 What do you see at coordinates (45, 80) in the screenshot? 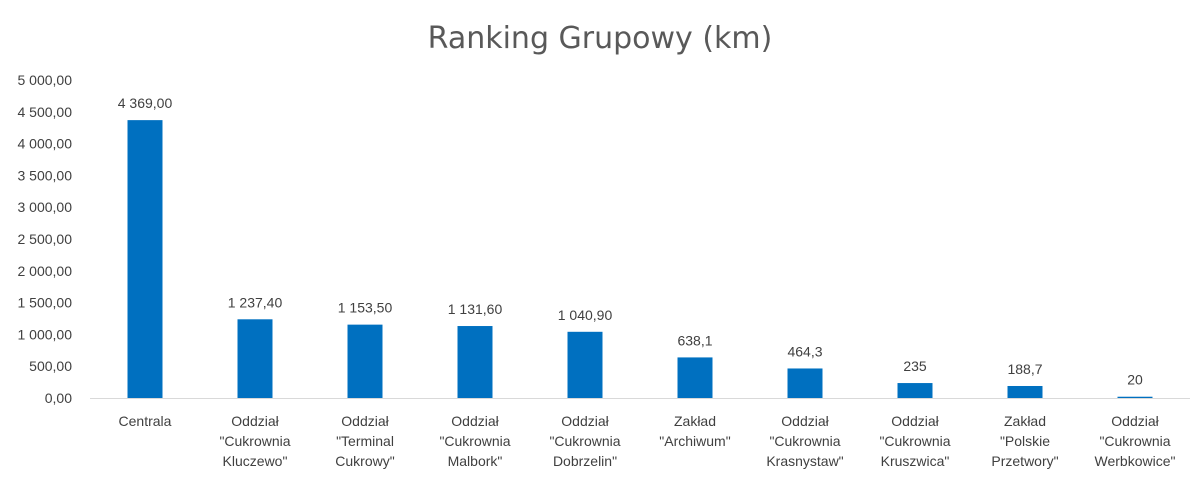
I see `y-tick-label: 5 000,00` at bounding box center [45, 80].